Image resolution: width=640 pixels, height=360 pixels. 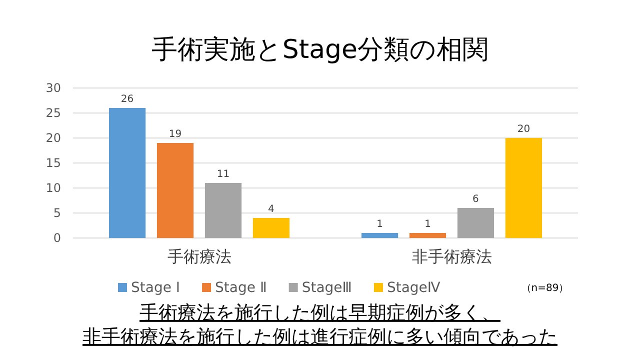 What do you see at coordinates (199, 256) in the screenshot?
I see `x-tick-label: 手術療法` at bounding box center [199, 256].